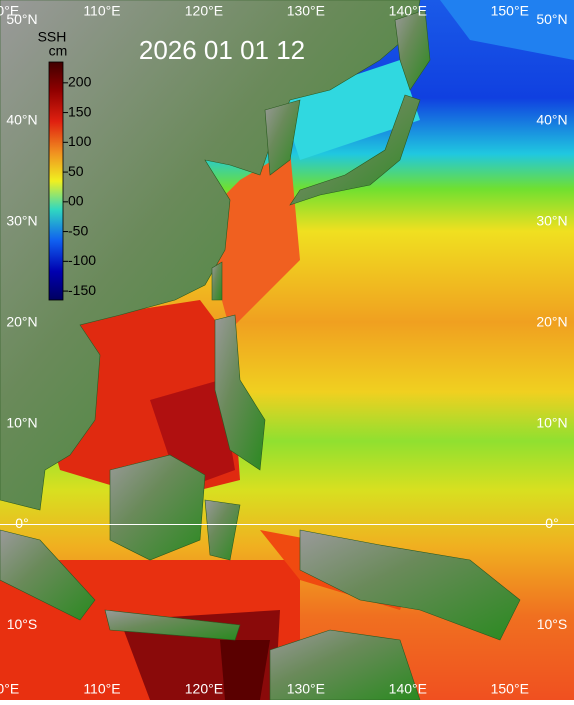  I want to click on colorbar-tick-label: 100, so click(80, 141).